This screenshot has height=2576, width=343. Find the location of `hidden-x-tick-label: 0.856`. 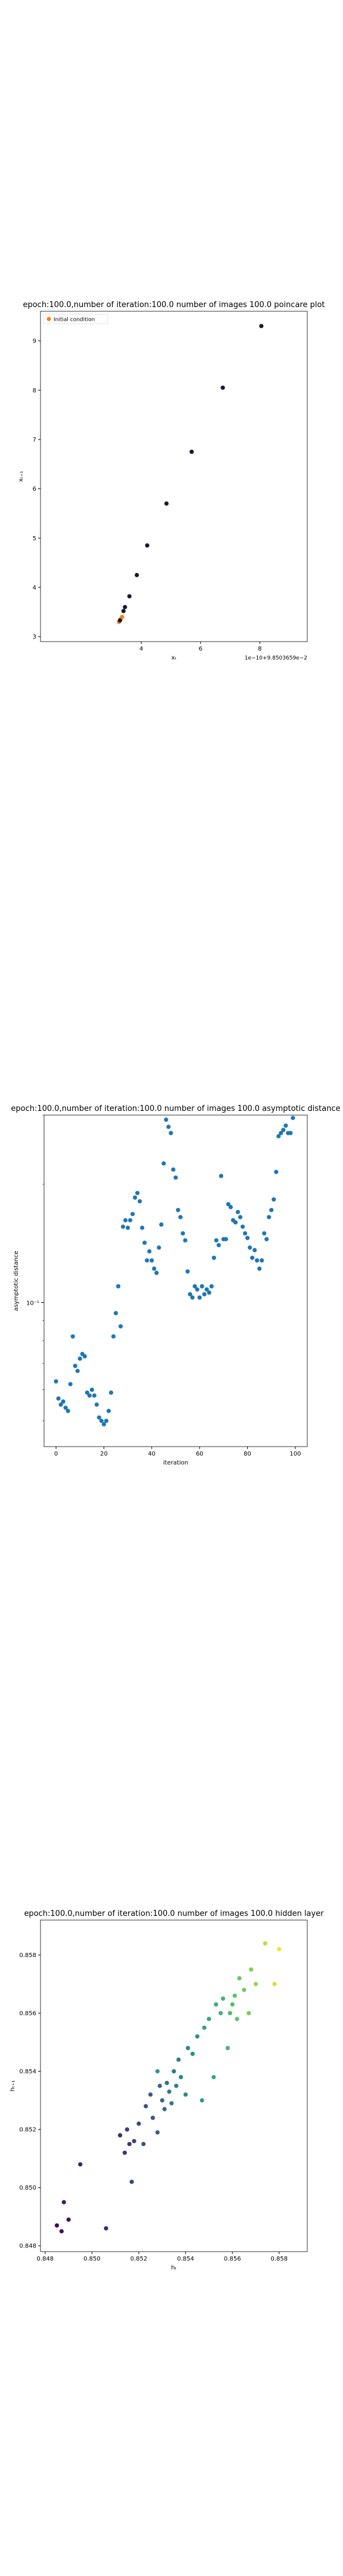

hidden-x-tick-label: 0.856 is located at coordinates (232, 2259).